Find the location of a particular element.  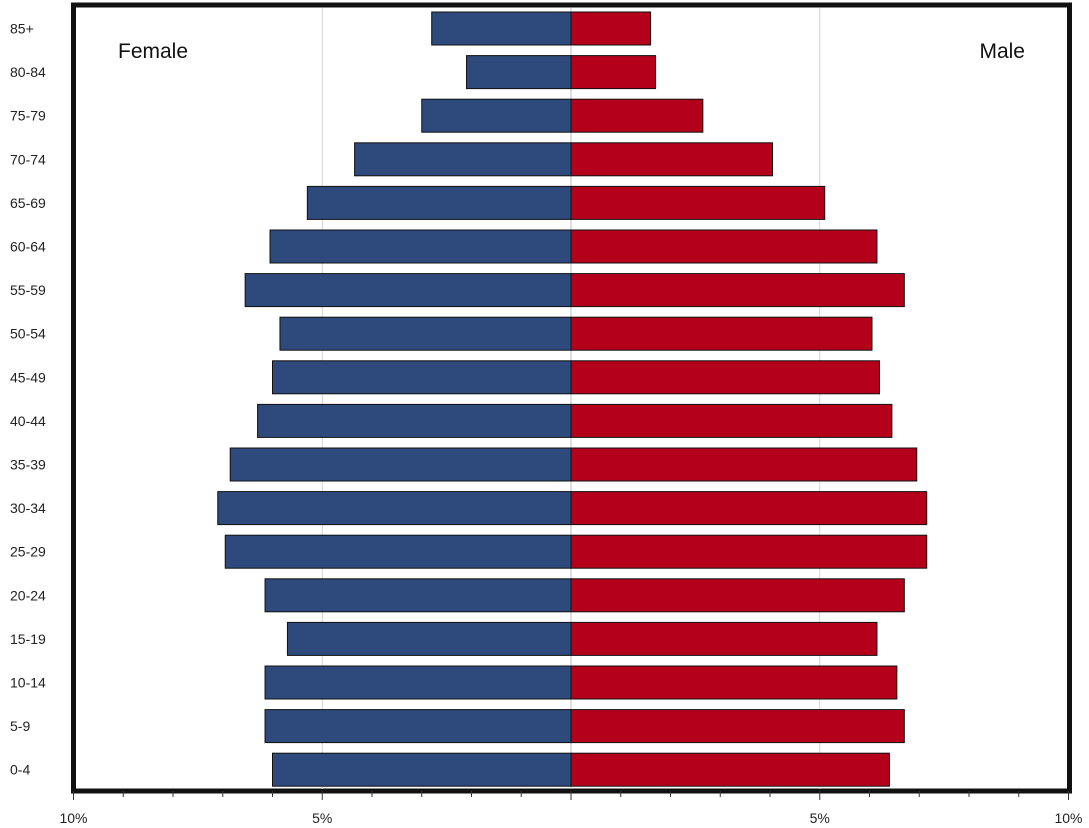

age-group-label: 0-4 is located at coordinates (20, 770).